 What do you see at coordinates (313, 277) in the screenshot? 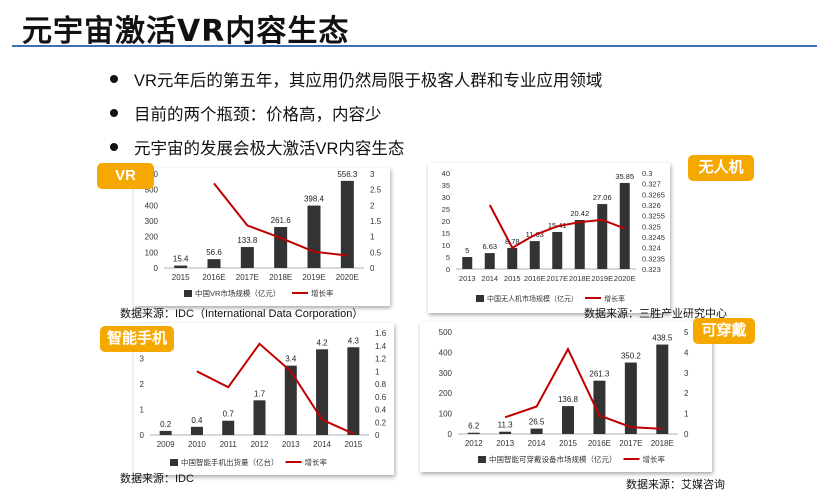
I see `x-tick-label: 2019E` at bounding box center [313, 277].